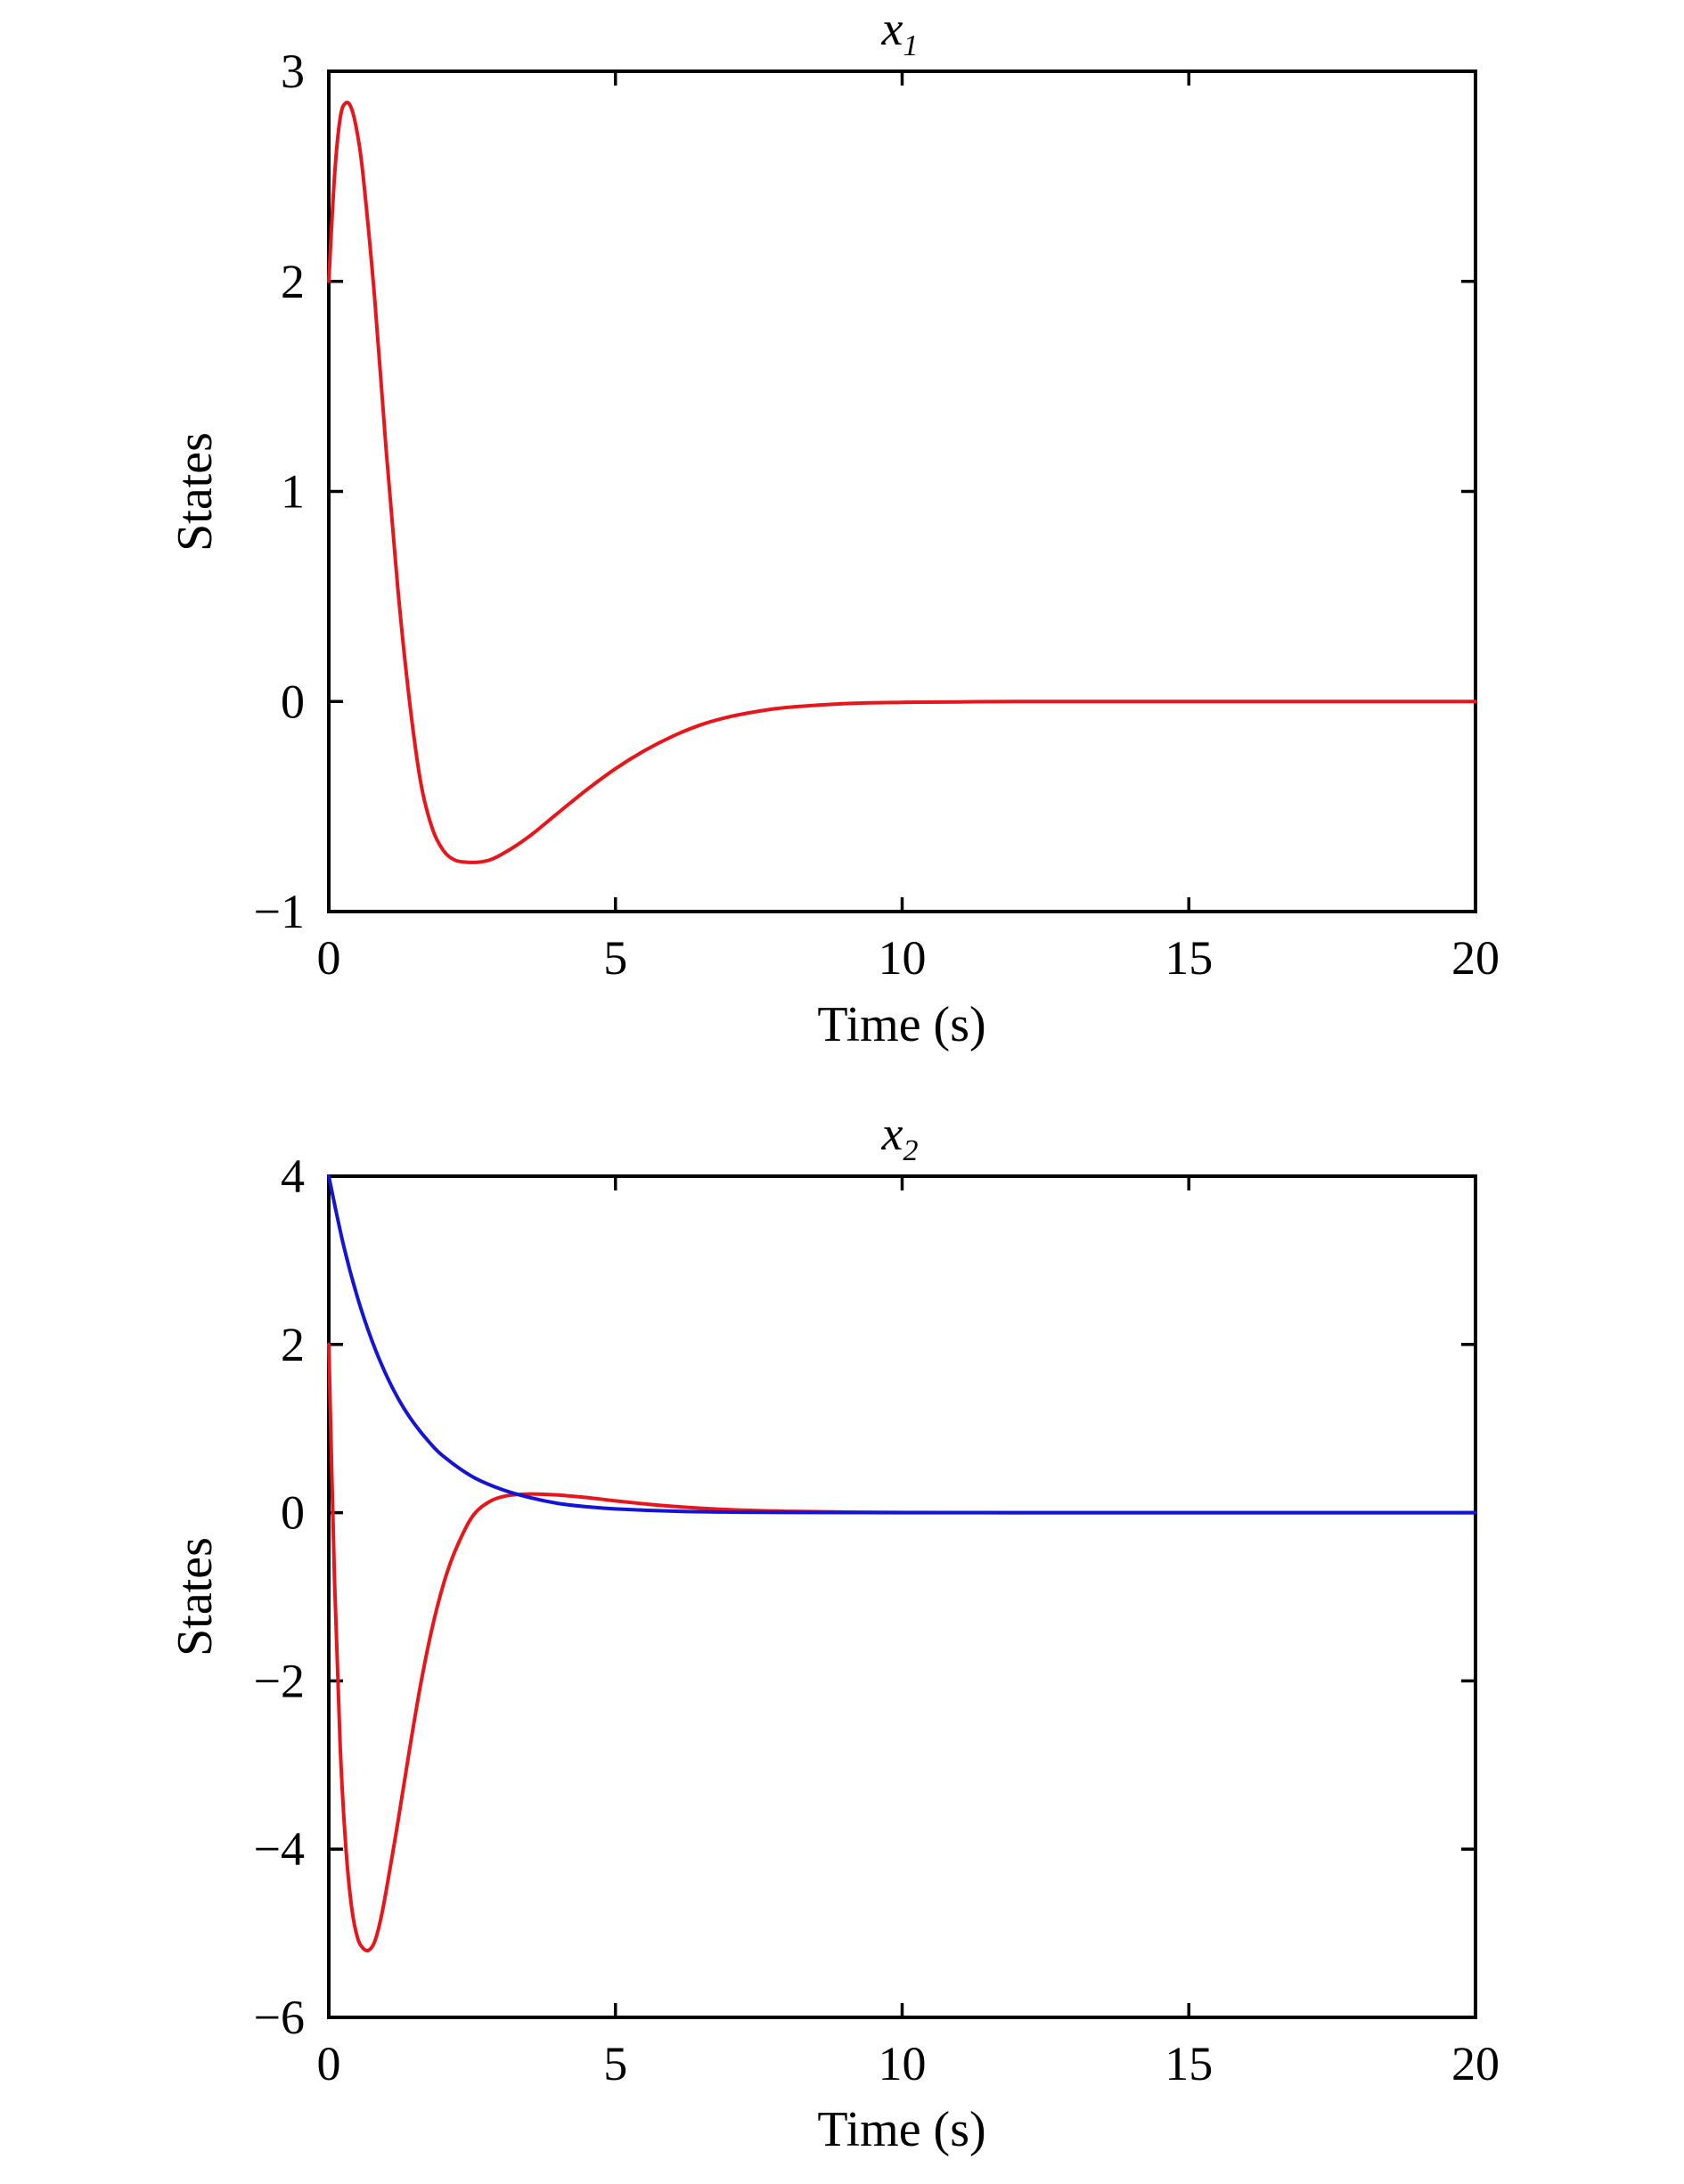 Image resolution: width=1684 pixels, height=2184 pixels. I want to click on y-tick-label: −2, so click(279, 1681).